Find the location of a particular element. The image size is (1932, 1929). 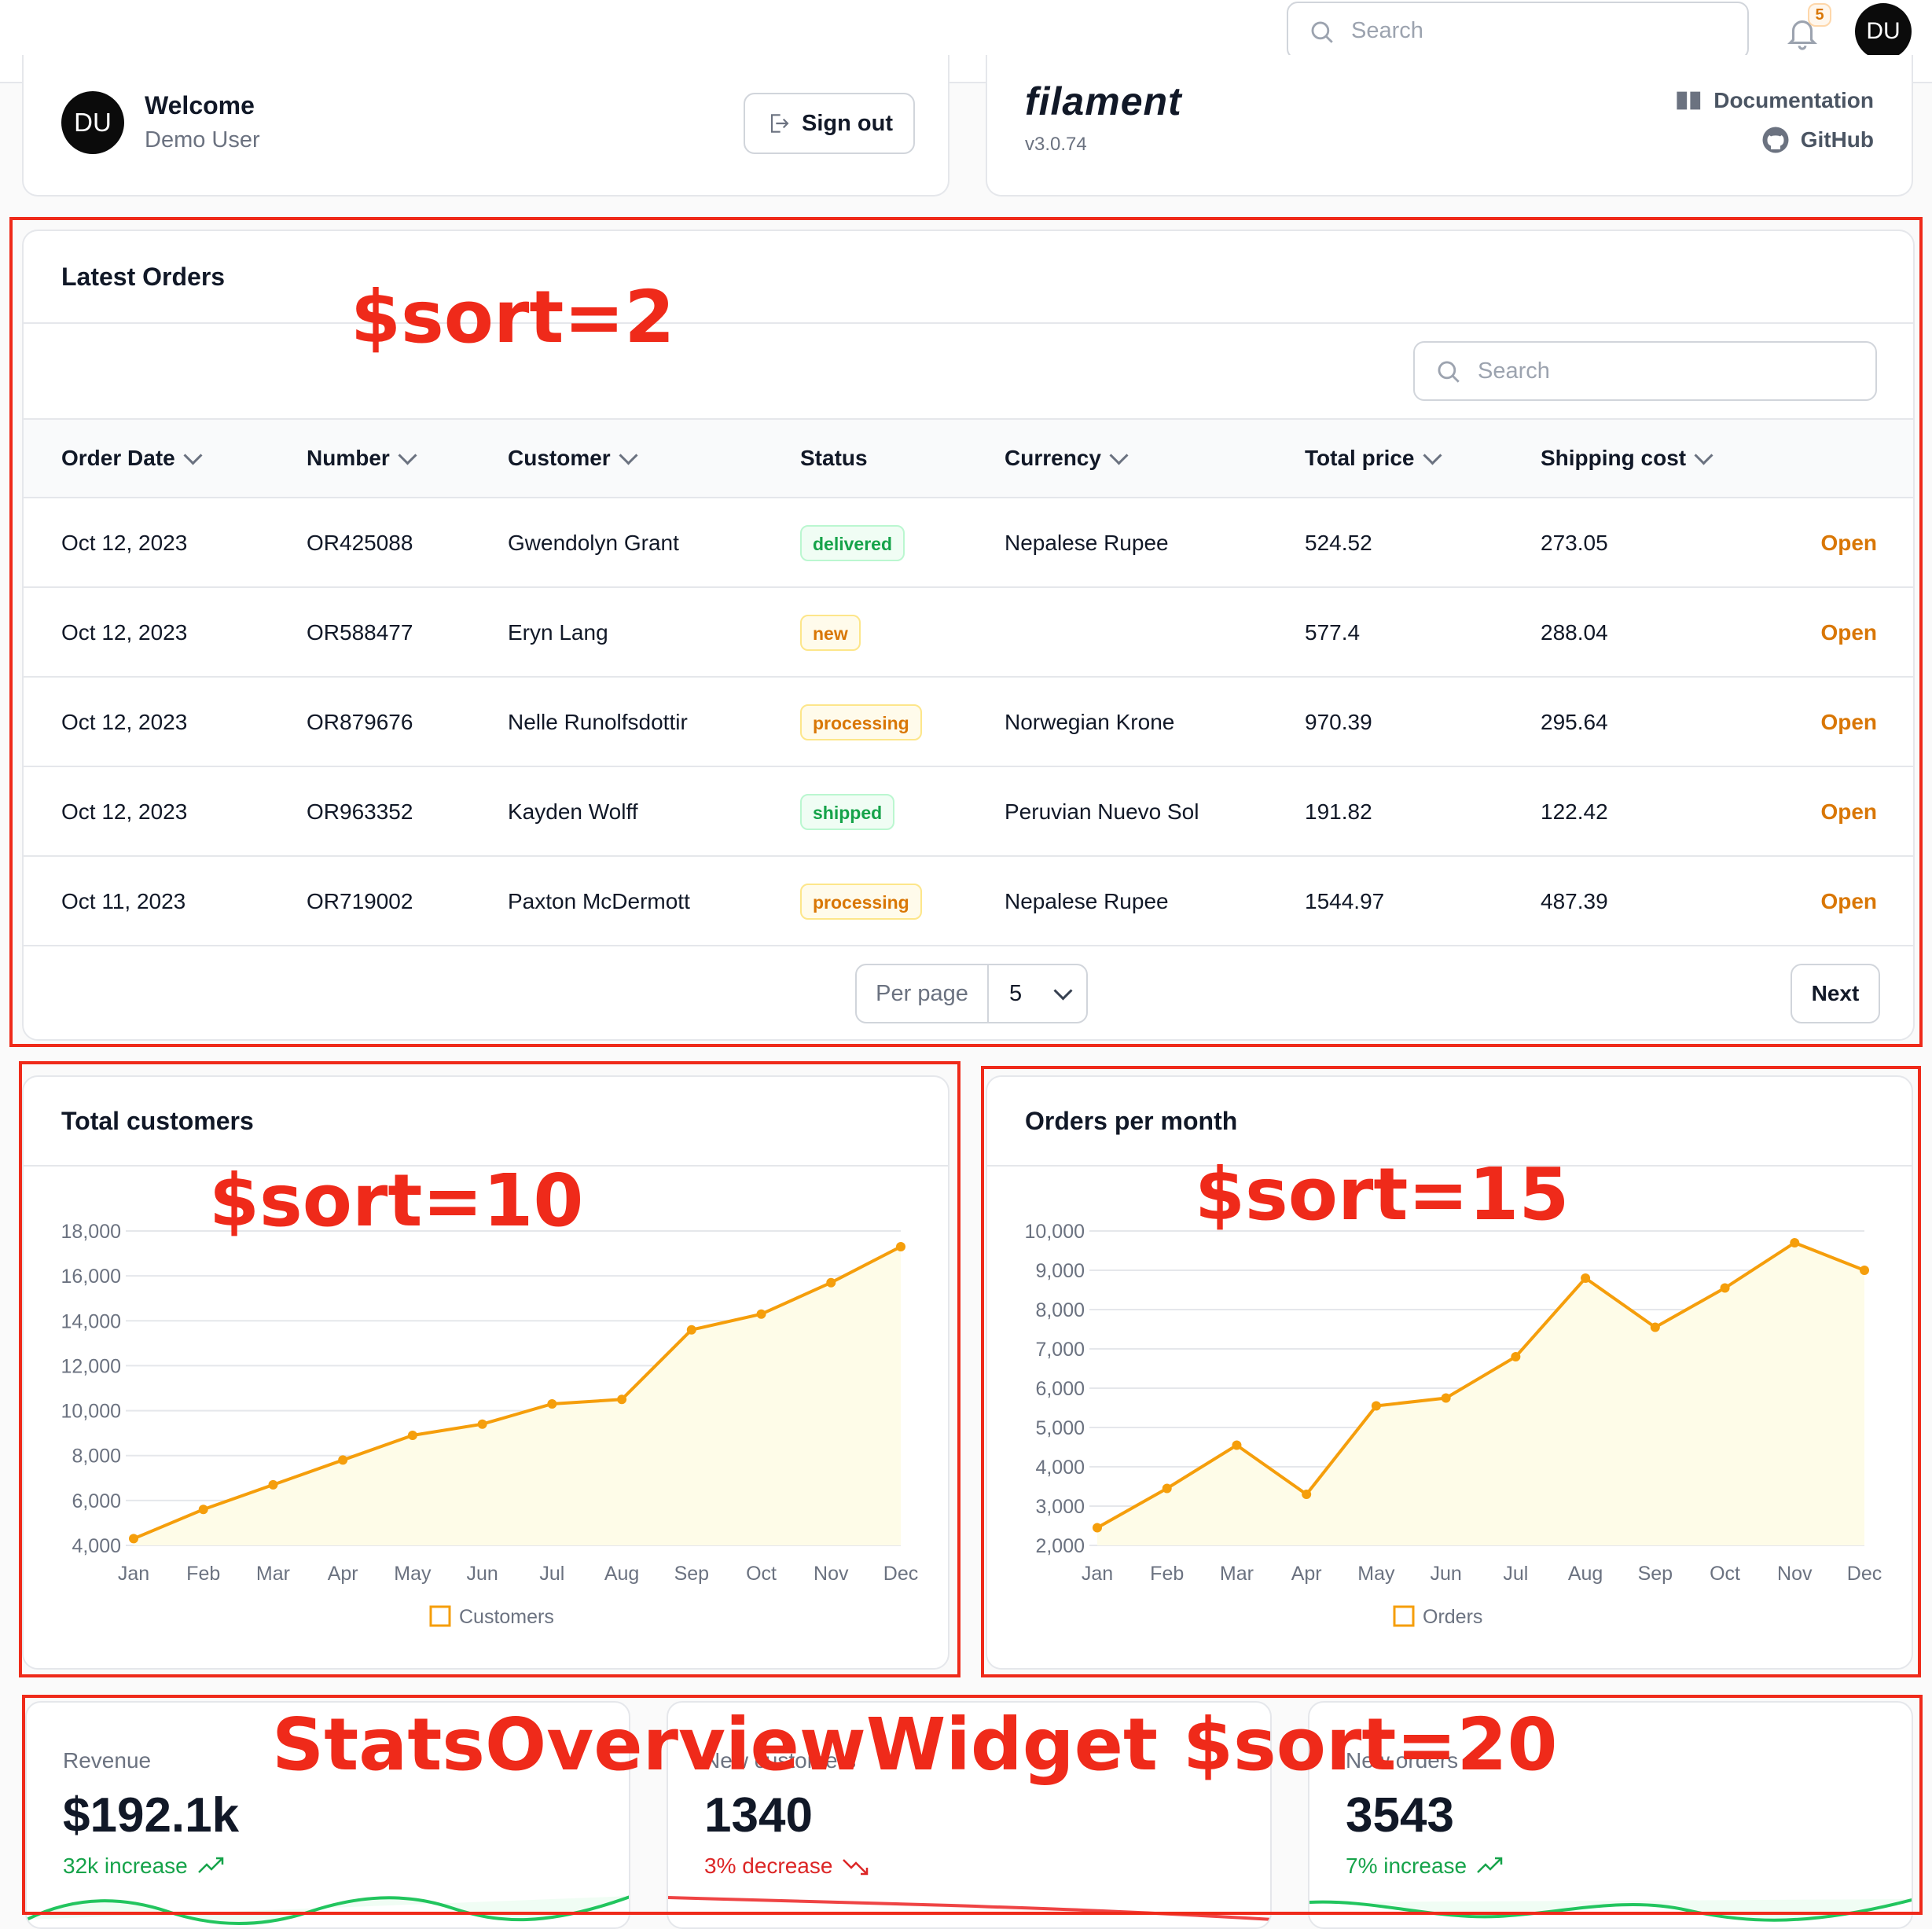

column-total-price: Total price is located at coordinates (1373, 459).